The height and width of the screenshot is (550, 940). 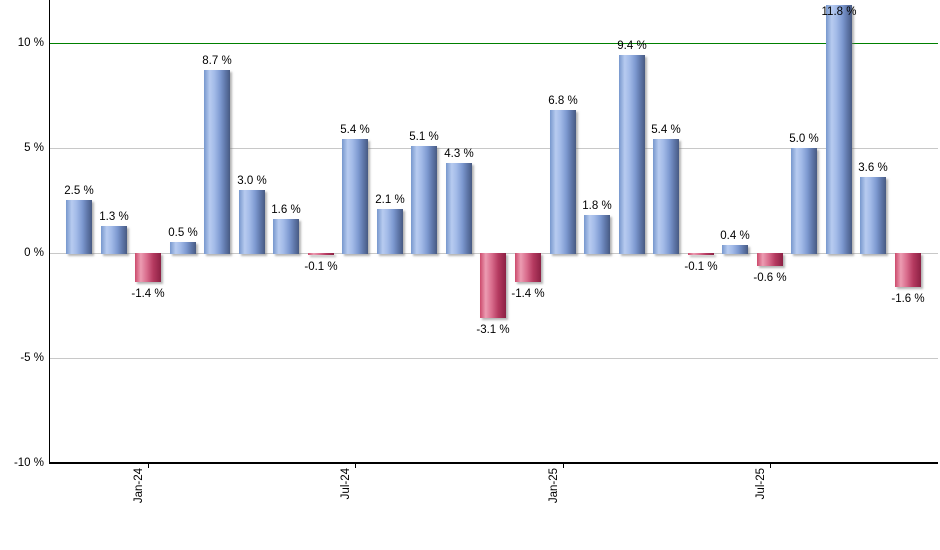 What do you see at coordinates (563, 101) in the screenshot?
I see `bar-value-label: 6.8 %` at bounding box center [563, 101].